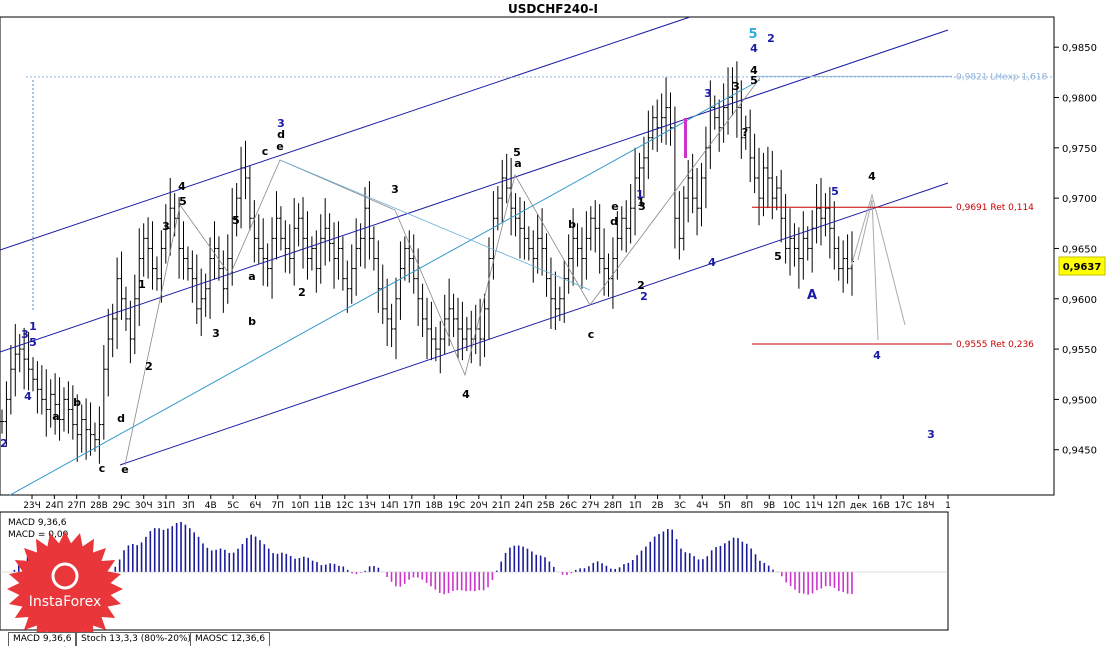 The image size is (1106, 661). I want to click on x-tick-label: 12П, so click(836, 506).